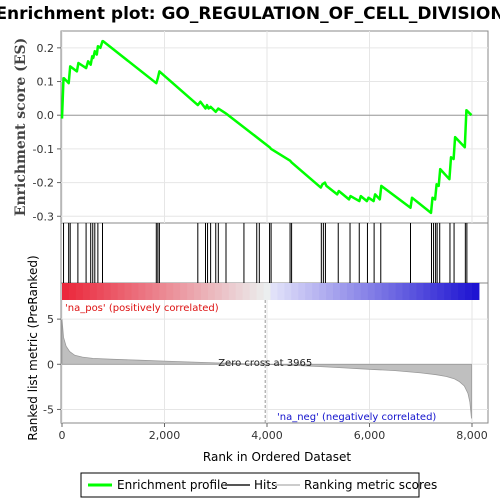  Describe the element at coordinates (46, 115) in the screenshot. I see `es-tick-label: 0.0` at that location.